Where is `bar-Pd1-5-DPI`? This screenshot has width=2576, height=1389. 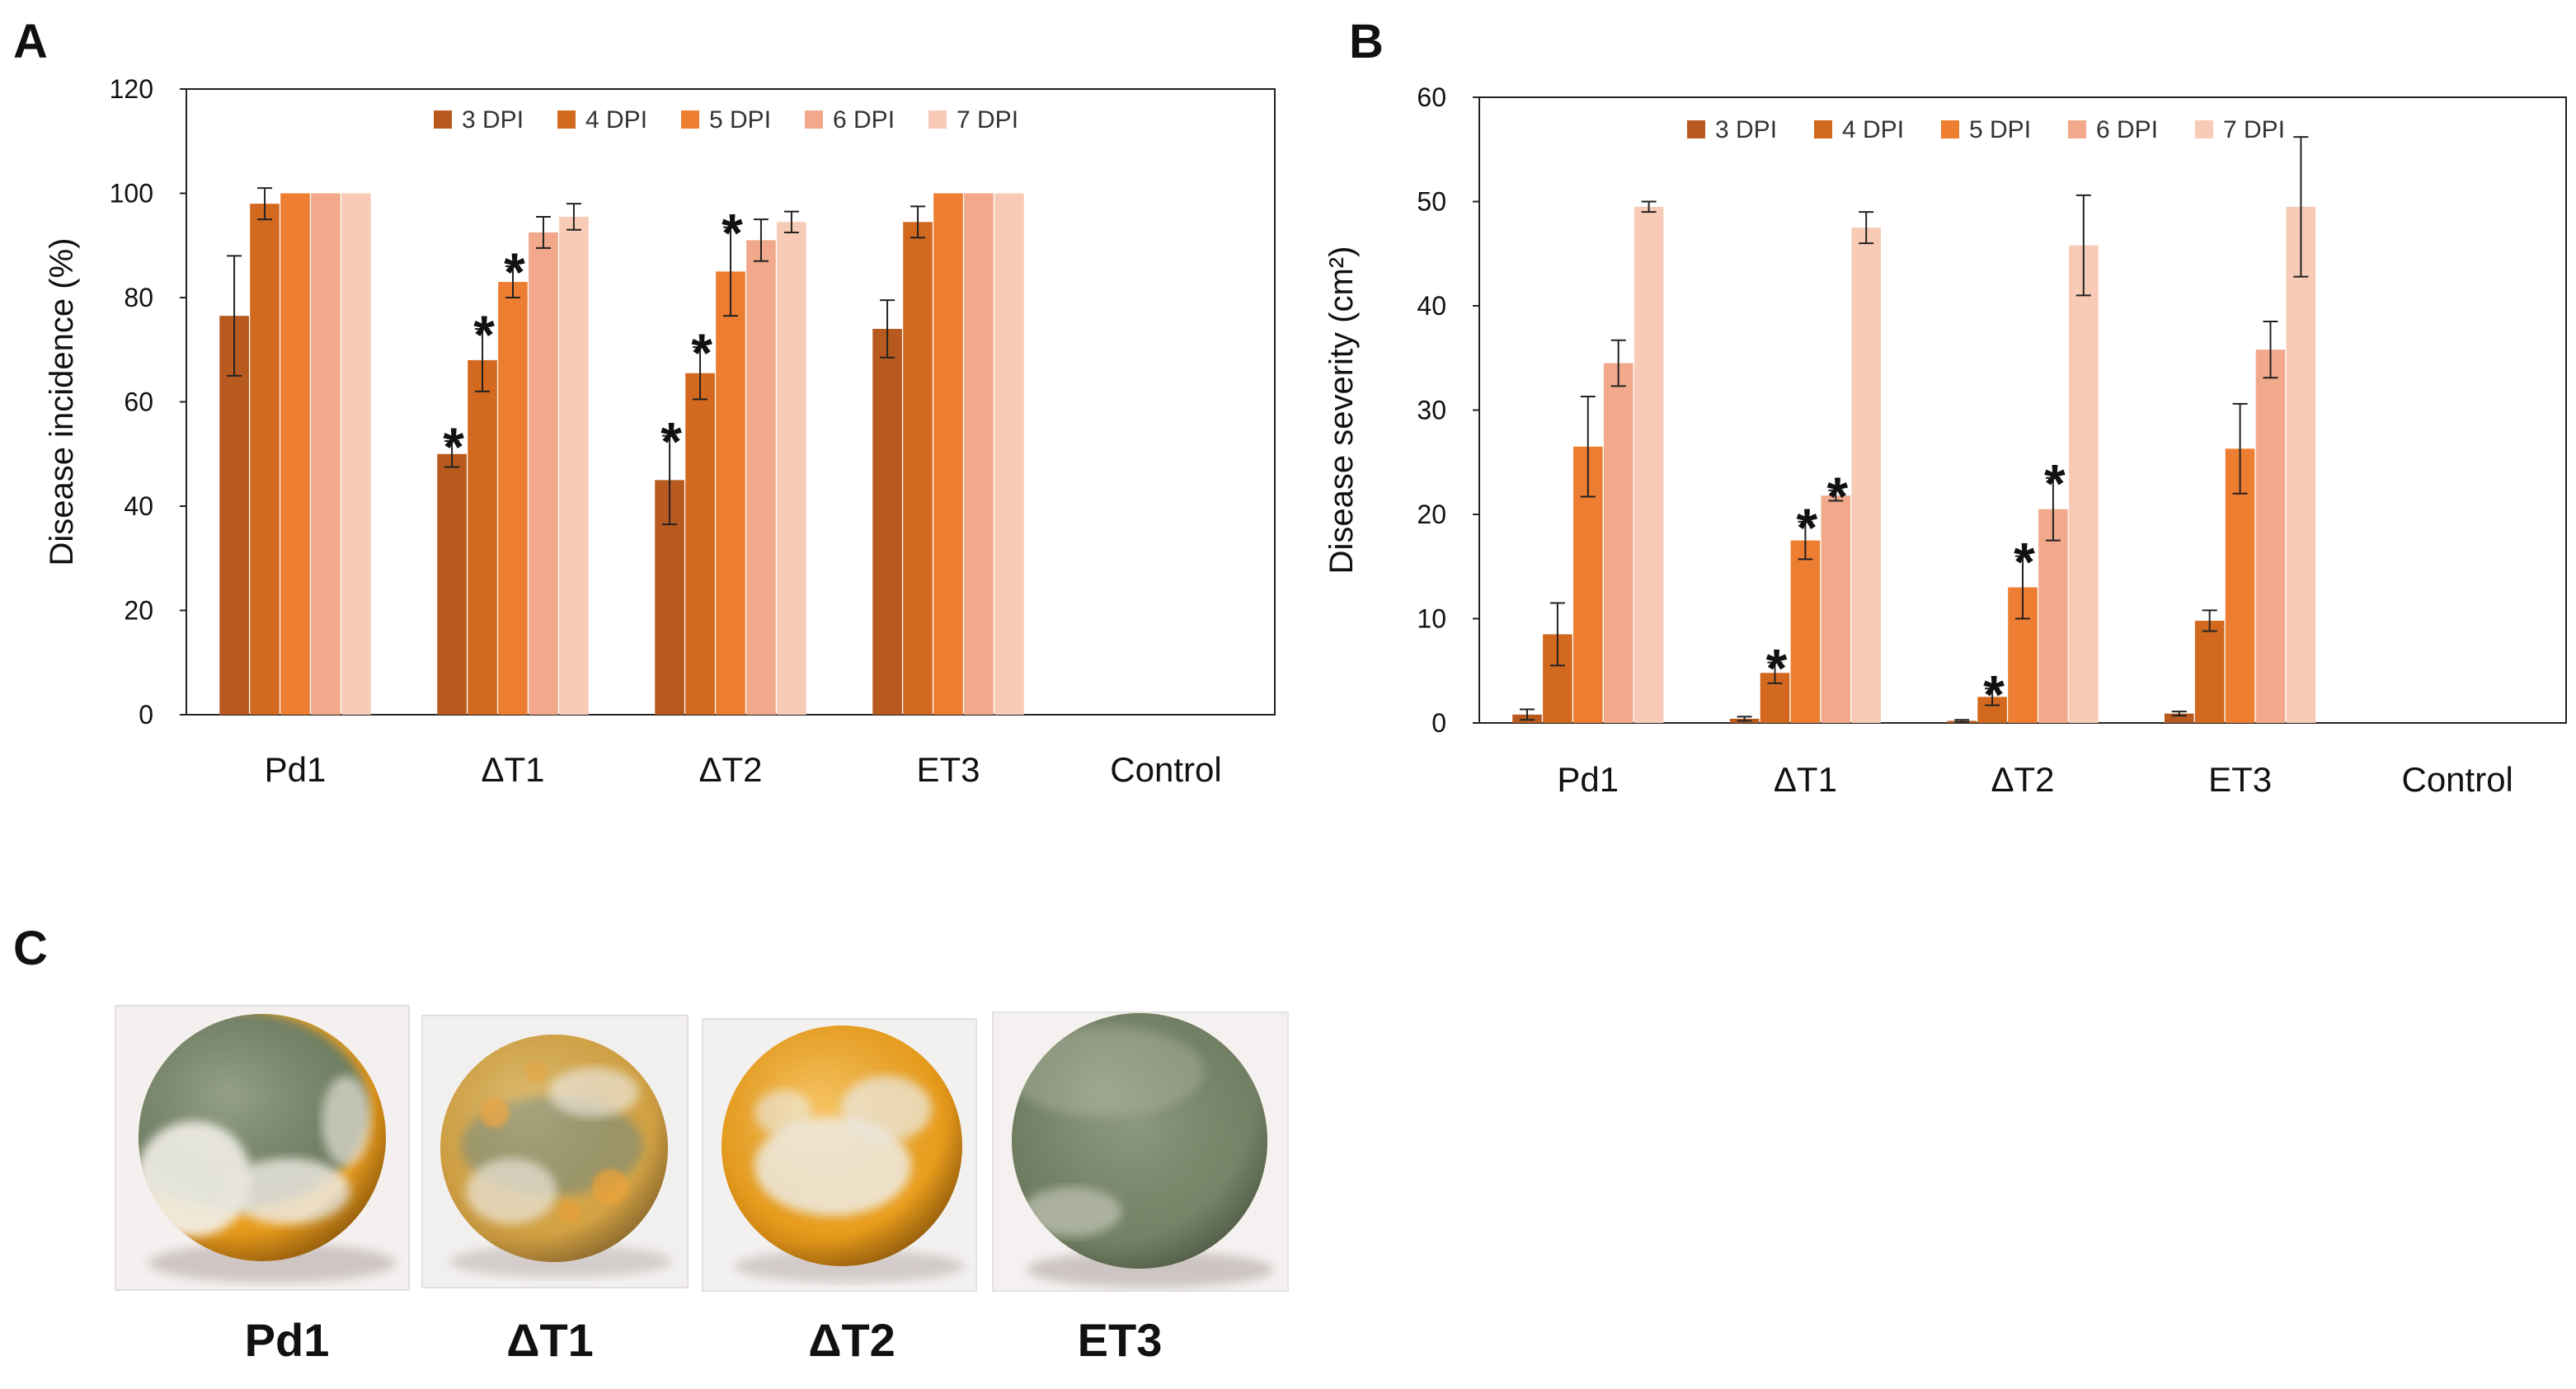 bar-Pd1-5-DPI is located at coordinates (295, 454).